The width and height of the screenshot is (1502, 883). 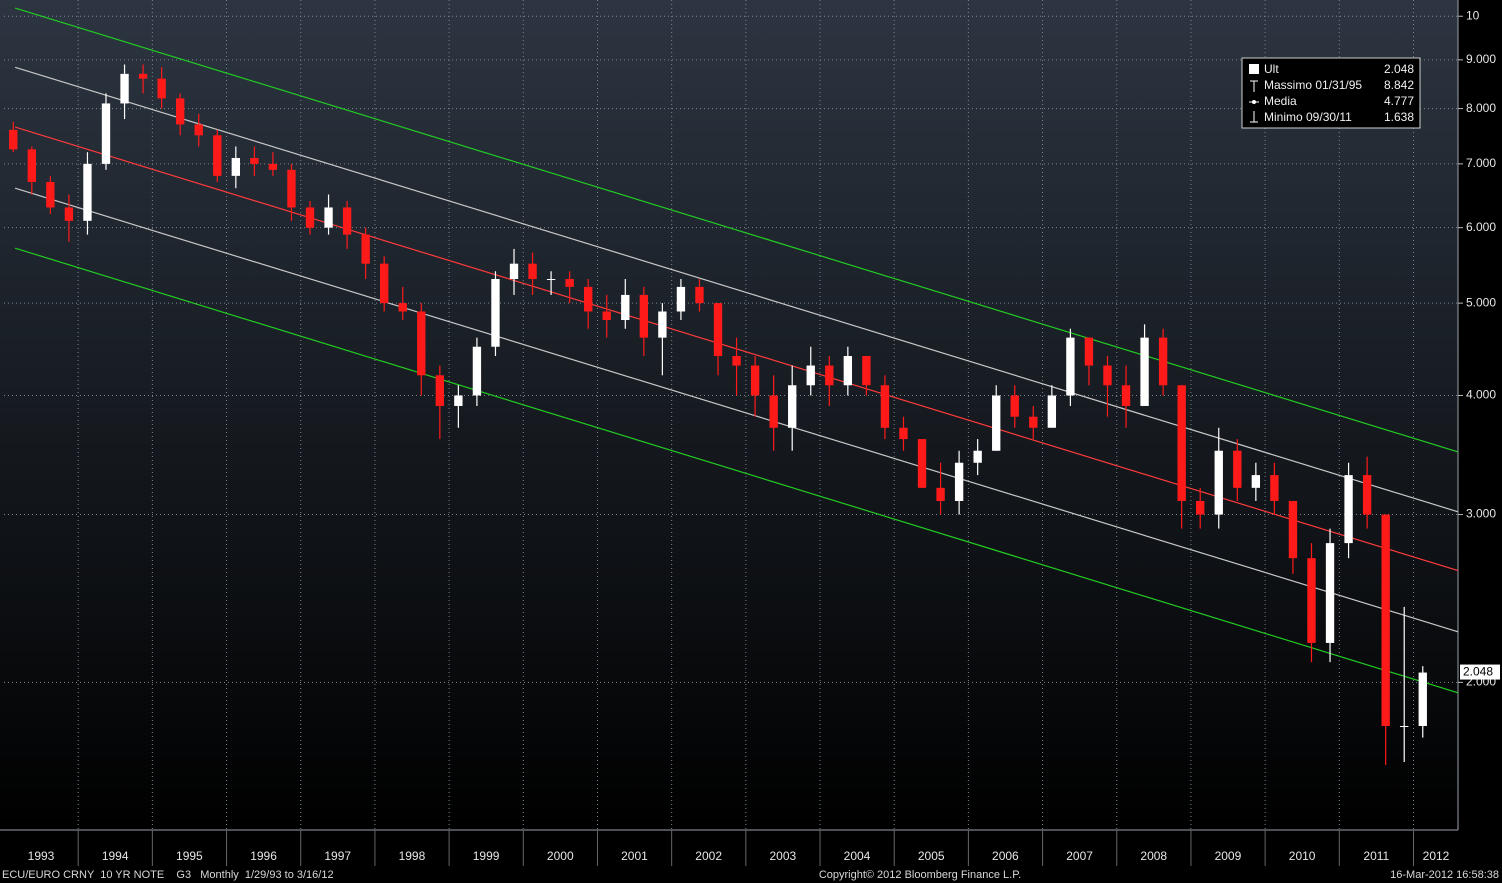 I want to click on last-price-tag, so click(x=1480, y=672).